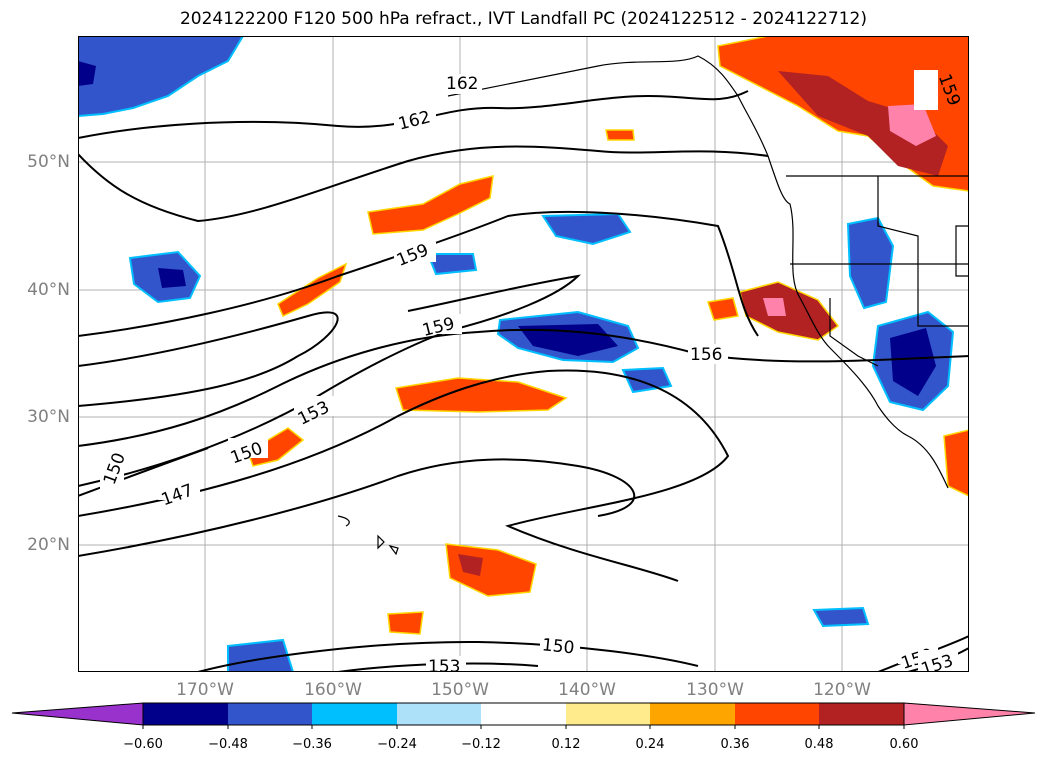 The width and height of the screenshot is (1047, 765). I want to click on contour-label: 156, so click(706, 355).